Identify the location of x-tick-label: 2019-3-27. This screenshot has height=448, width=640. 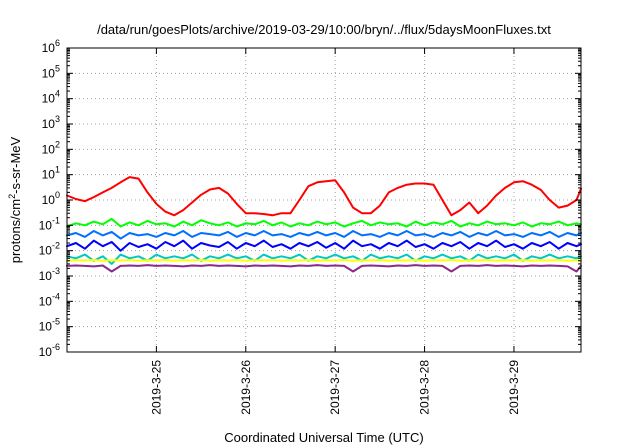
(335, 387).